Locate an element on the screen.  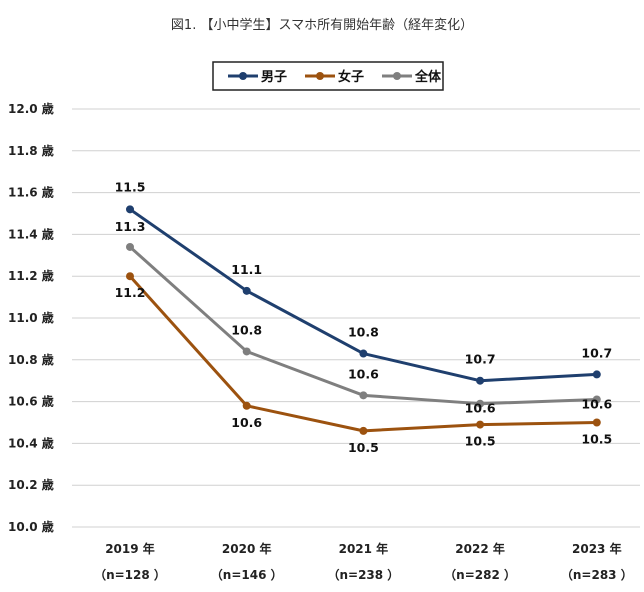
data-label: 11.3 is located at coordinates (130, 226).